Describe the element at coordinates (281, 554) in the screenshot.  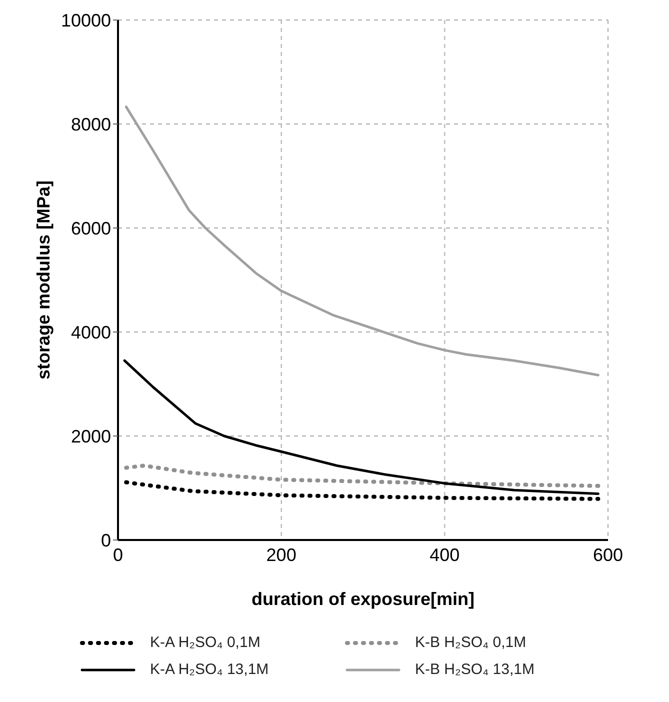
I see `x-tick-label: 200` at that location.